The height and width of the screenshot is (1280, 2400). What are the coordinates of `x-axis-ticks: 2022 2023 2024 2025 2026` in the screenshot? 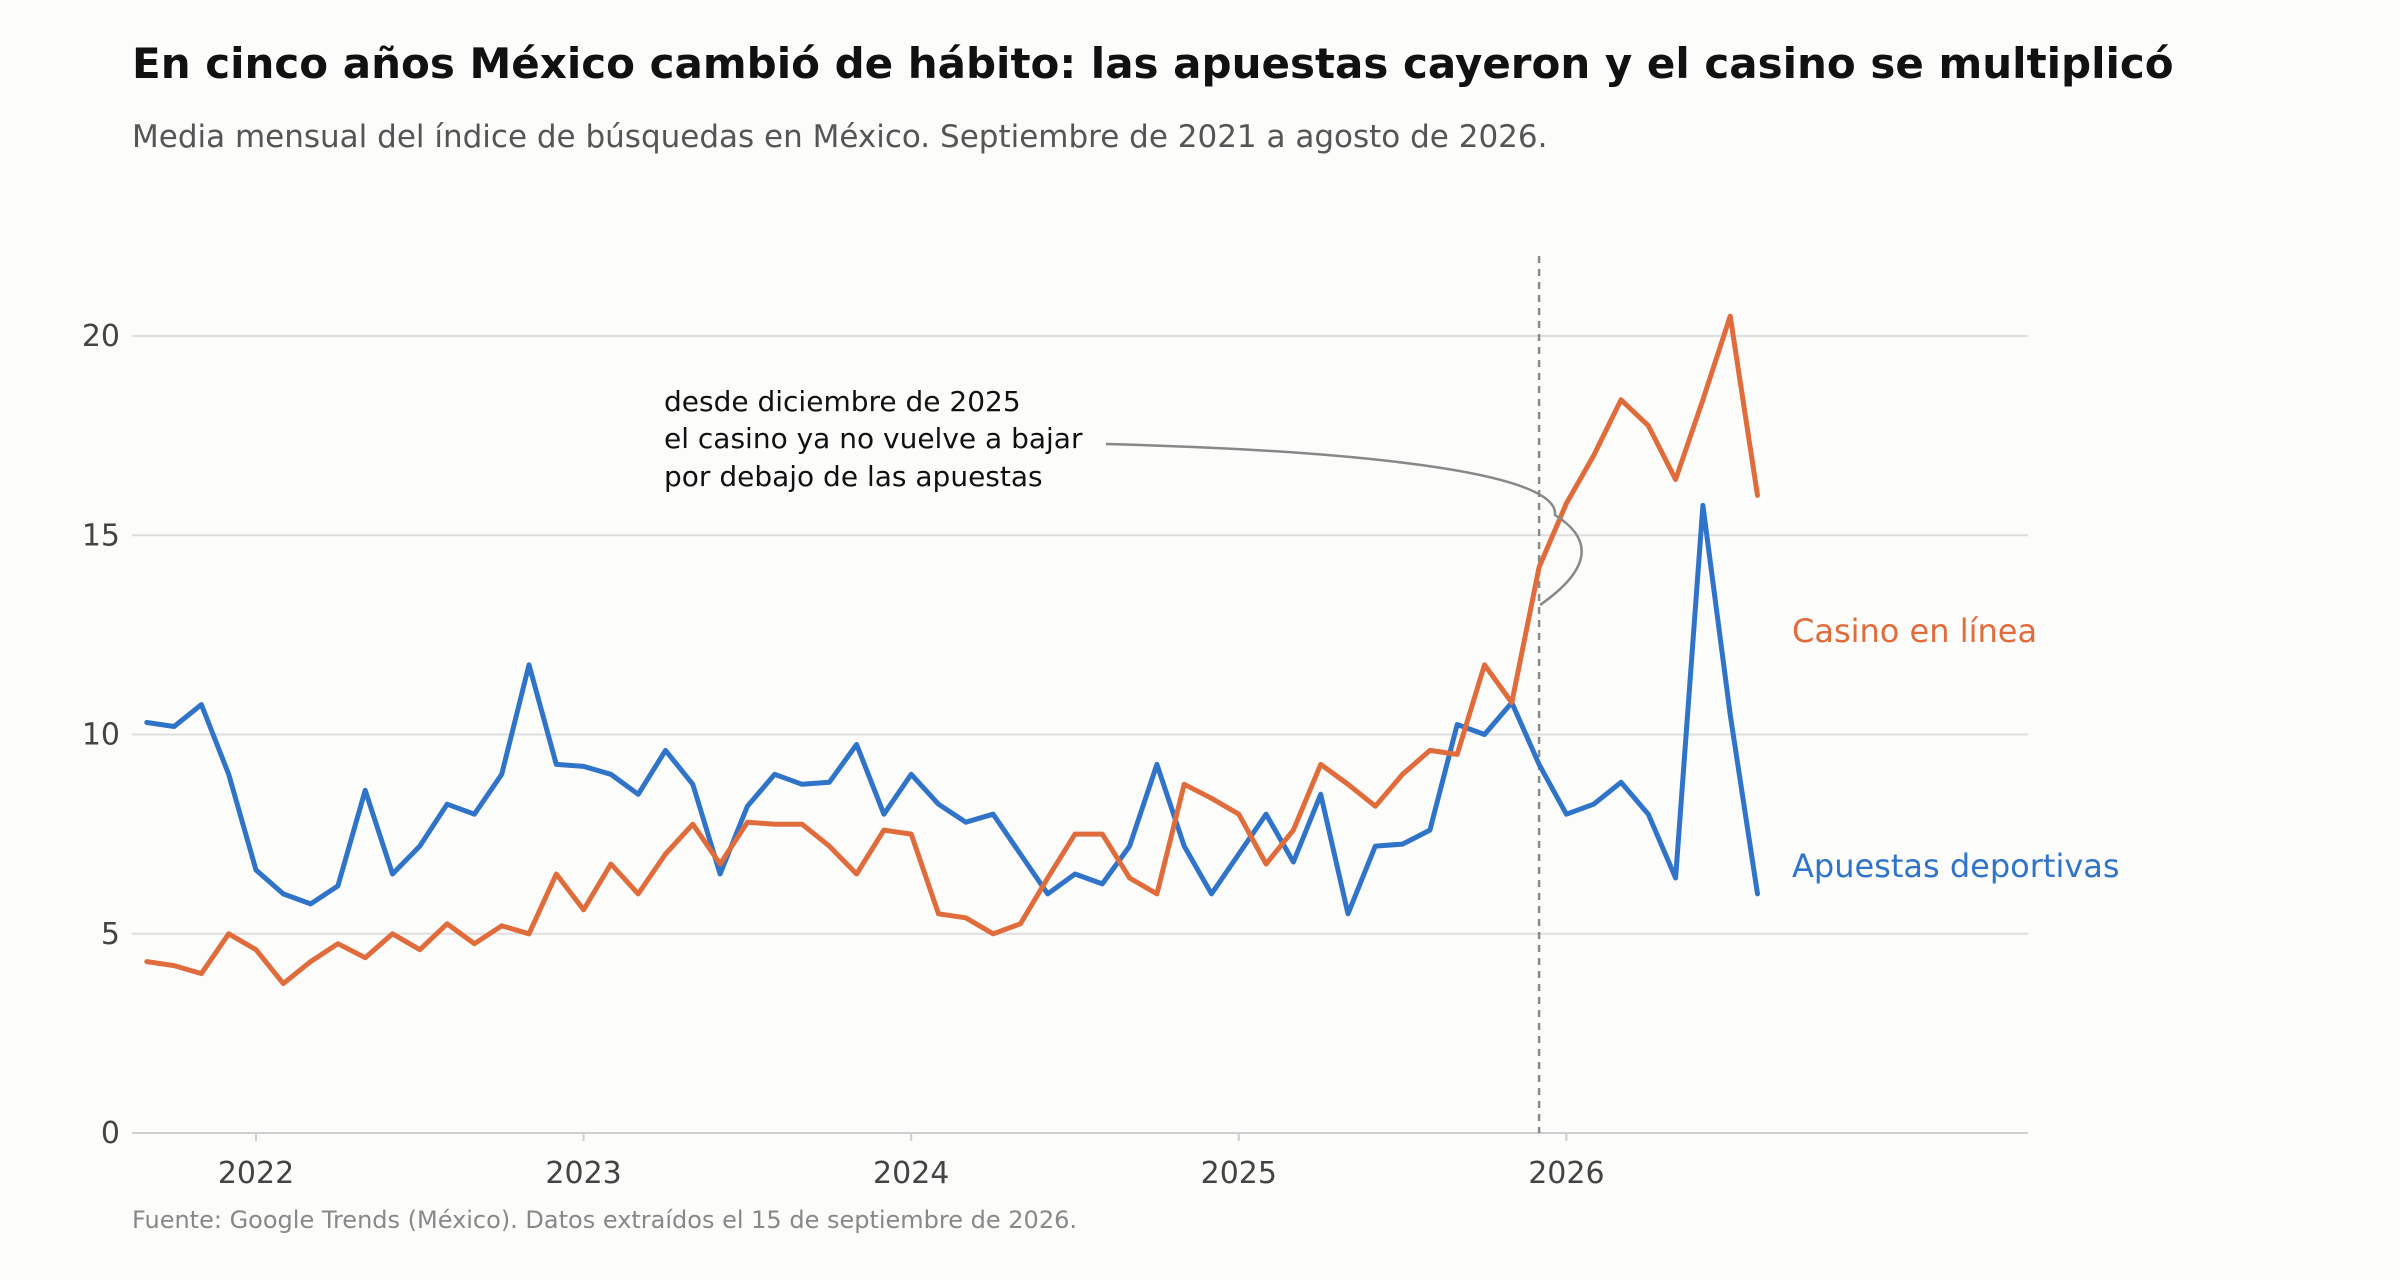 It's located at (911, 1162).